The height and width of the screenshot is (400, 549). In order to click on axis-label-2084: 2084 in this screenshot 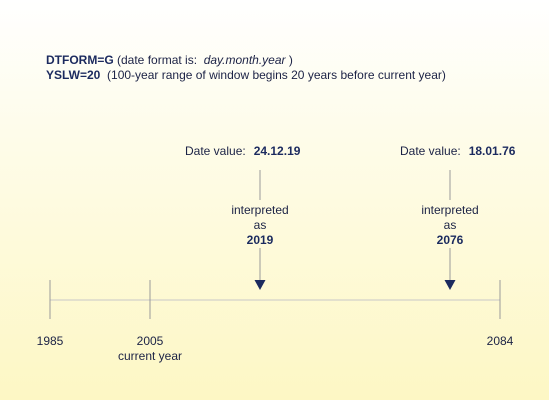, I will do `click(500, 341)`.